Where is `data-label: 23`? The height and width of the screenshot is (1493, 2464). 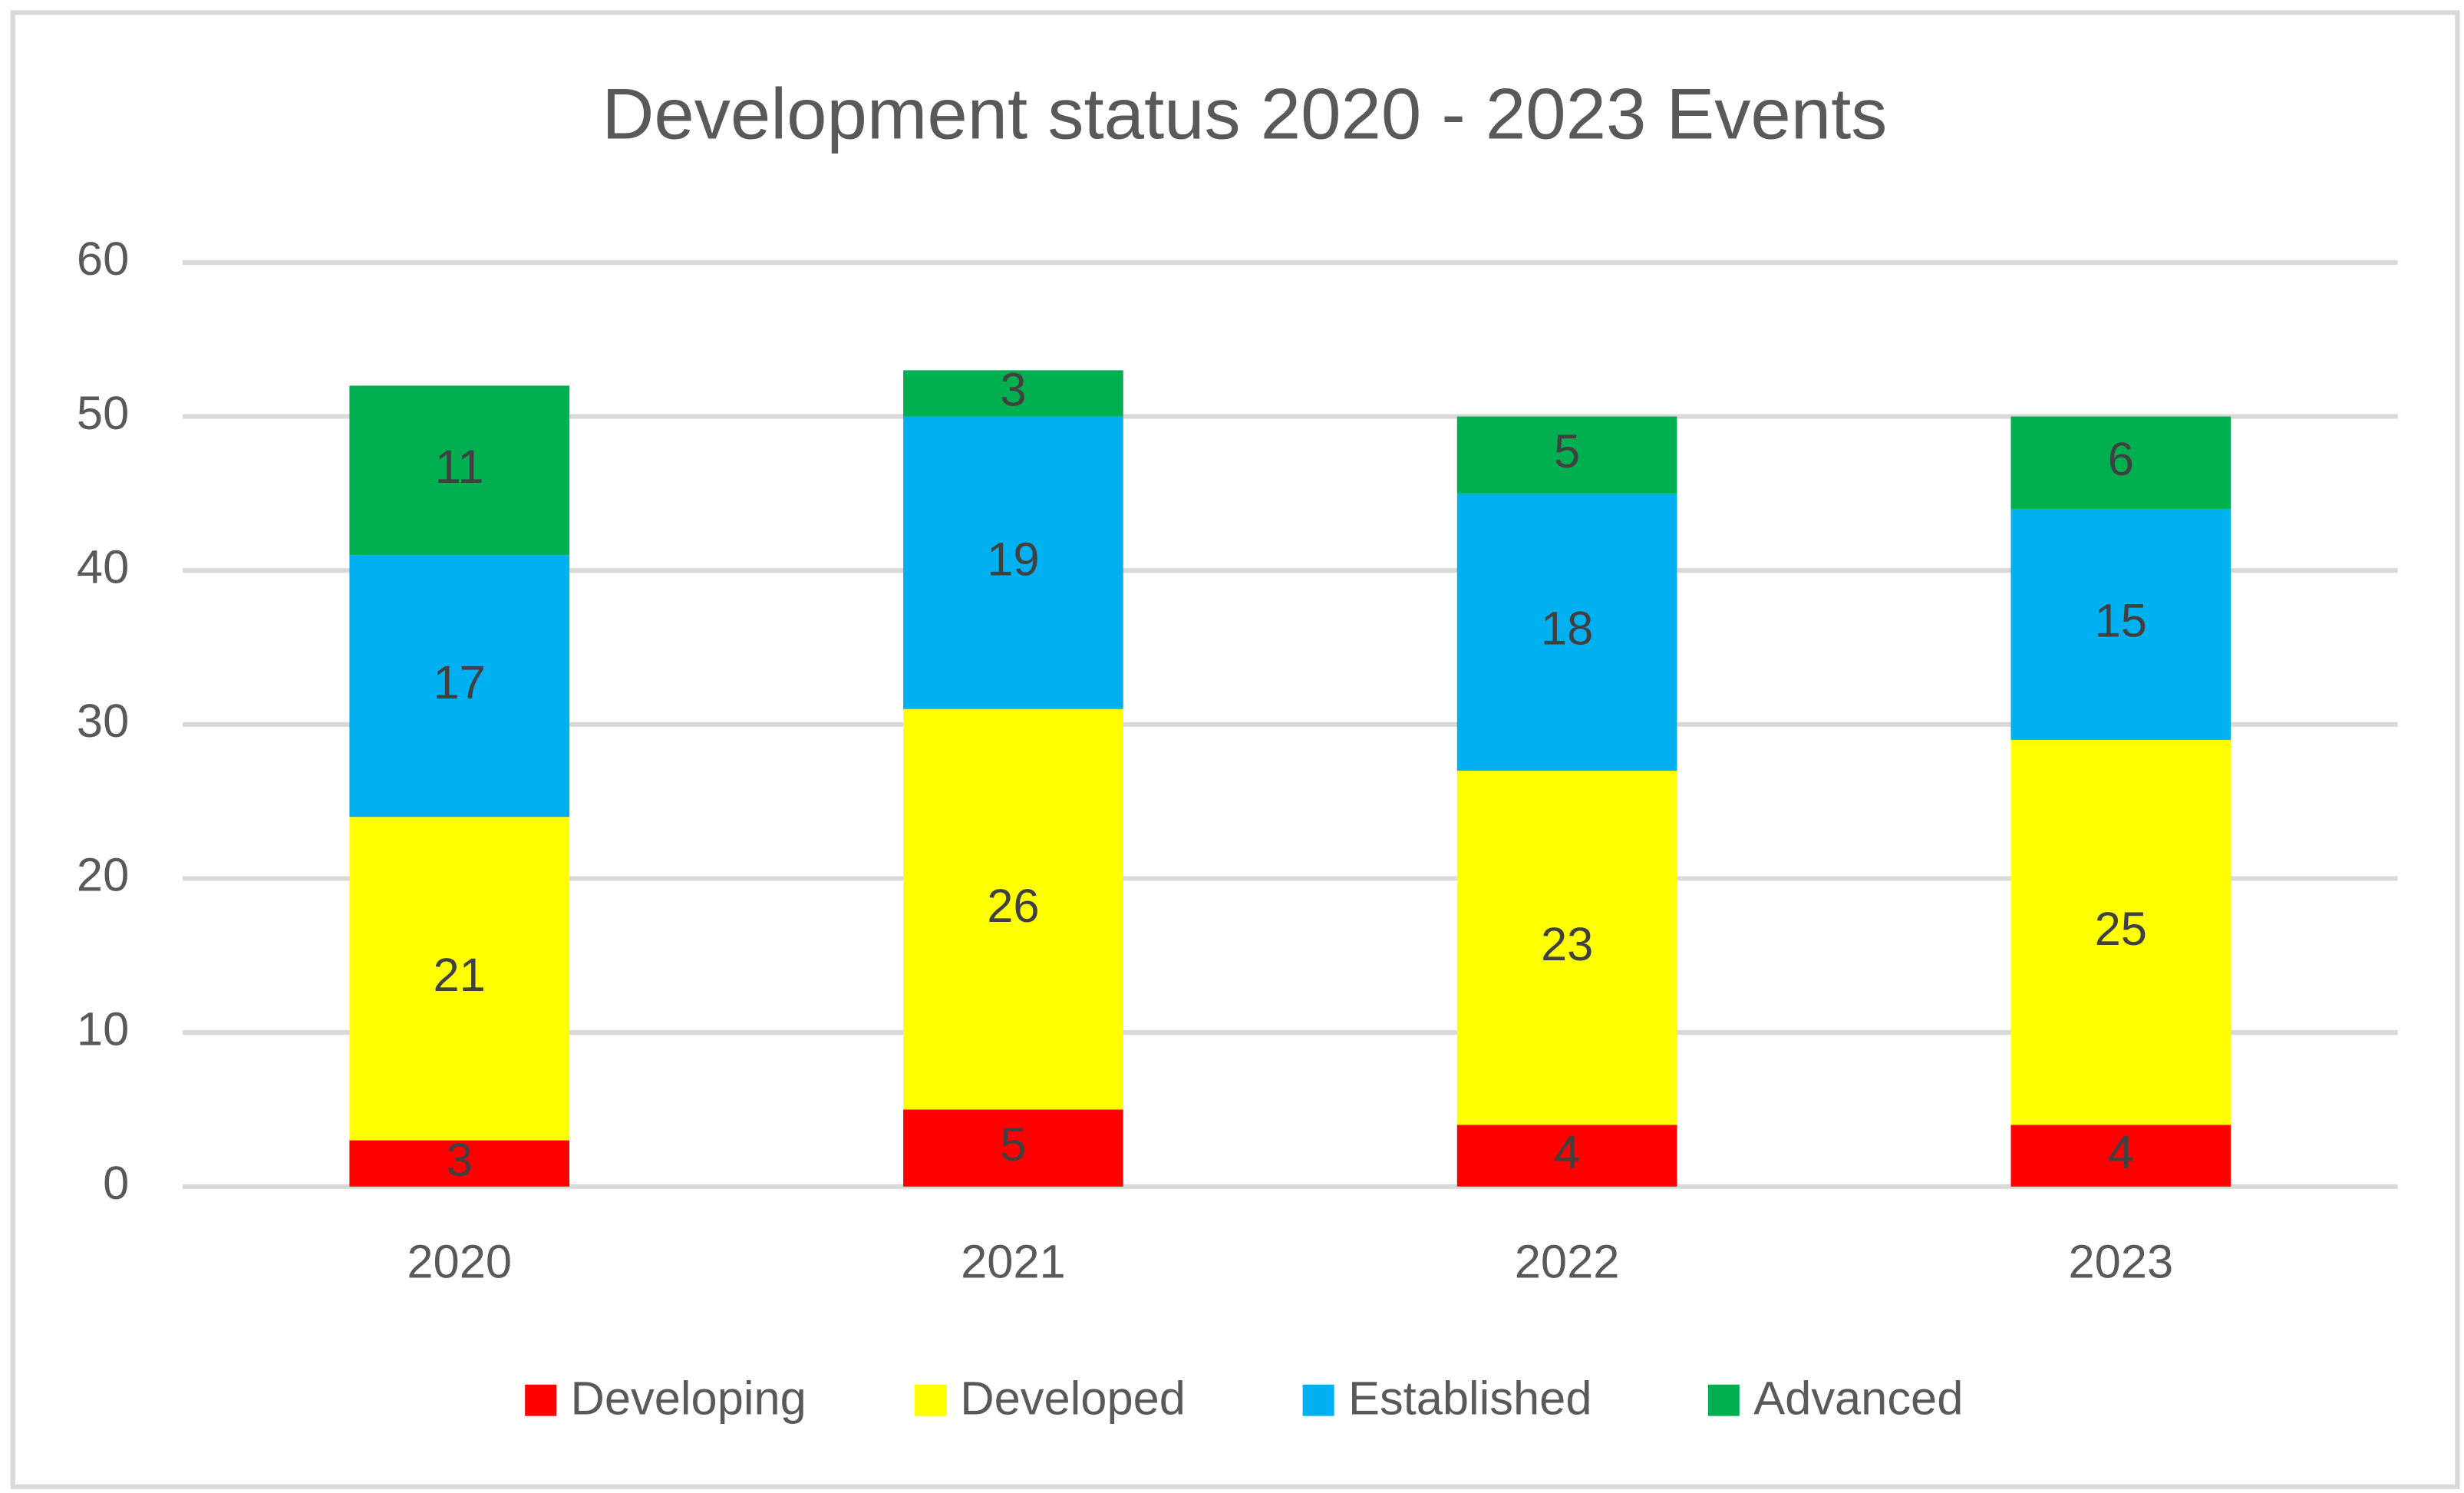 data-label: 23 is located at coordinates (1567, 945).